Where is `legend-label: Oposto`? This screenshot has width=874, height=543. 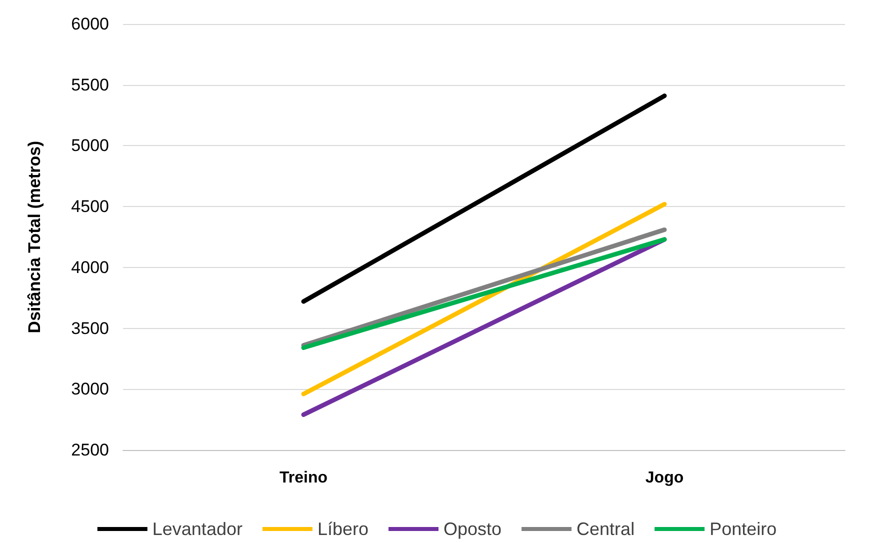
legend-label: Oposto is located at coordinates (473, 529).